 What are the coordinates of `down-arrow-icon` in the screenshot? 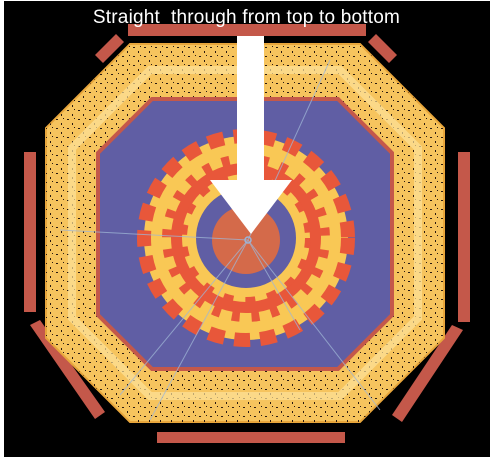 It's located at (251, 135).